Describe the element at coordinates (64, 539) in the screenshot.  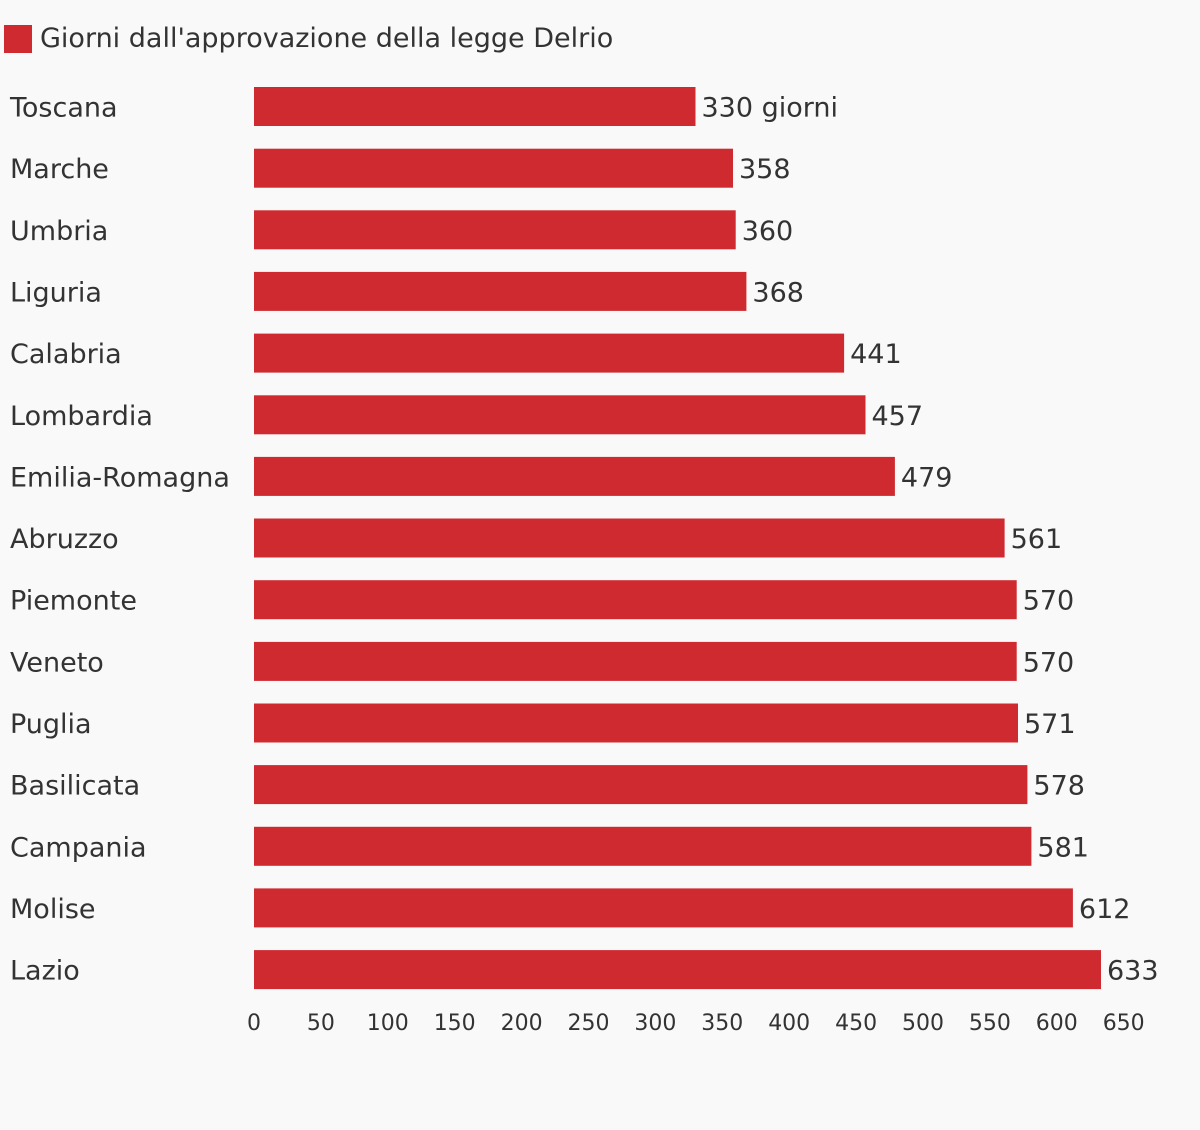
I see `category-label: Abruzzo` at that location.